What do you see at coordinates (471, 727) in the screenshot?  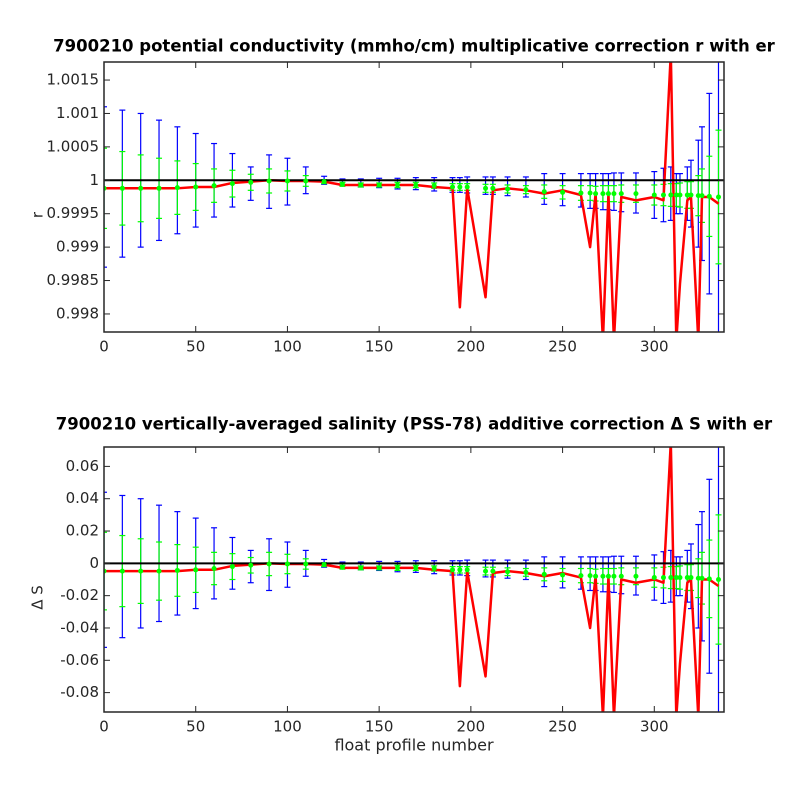 I see `x-tick-label: 200` at bounding box center [471, 727].